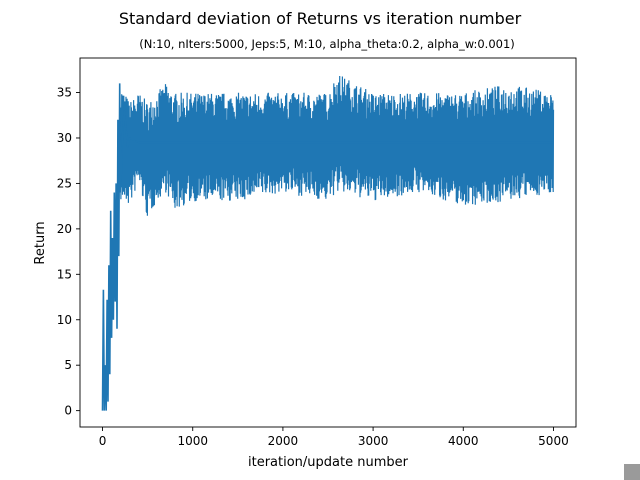 Image resolution: width=640 pixels, height=480 pixels. Describe the element at coordinates (64, 229) in the screenshot. I see `y-tick-label: 20` at that location.